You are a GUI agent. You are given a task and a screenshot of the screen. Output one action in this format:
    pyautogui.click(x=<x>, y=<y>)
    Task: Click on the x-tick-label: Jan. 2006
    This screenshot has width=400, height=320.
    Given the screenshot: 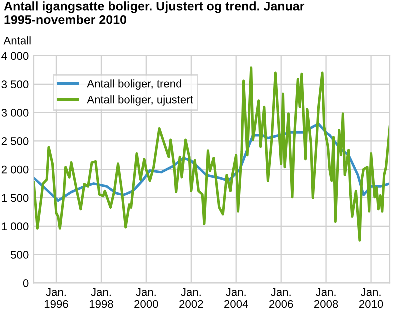 What is the action you would take?
    pyautogui.click(x=282, y=298)
    